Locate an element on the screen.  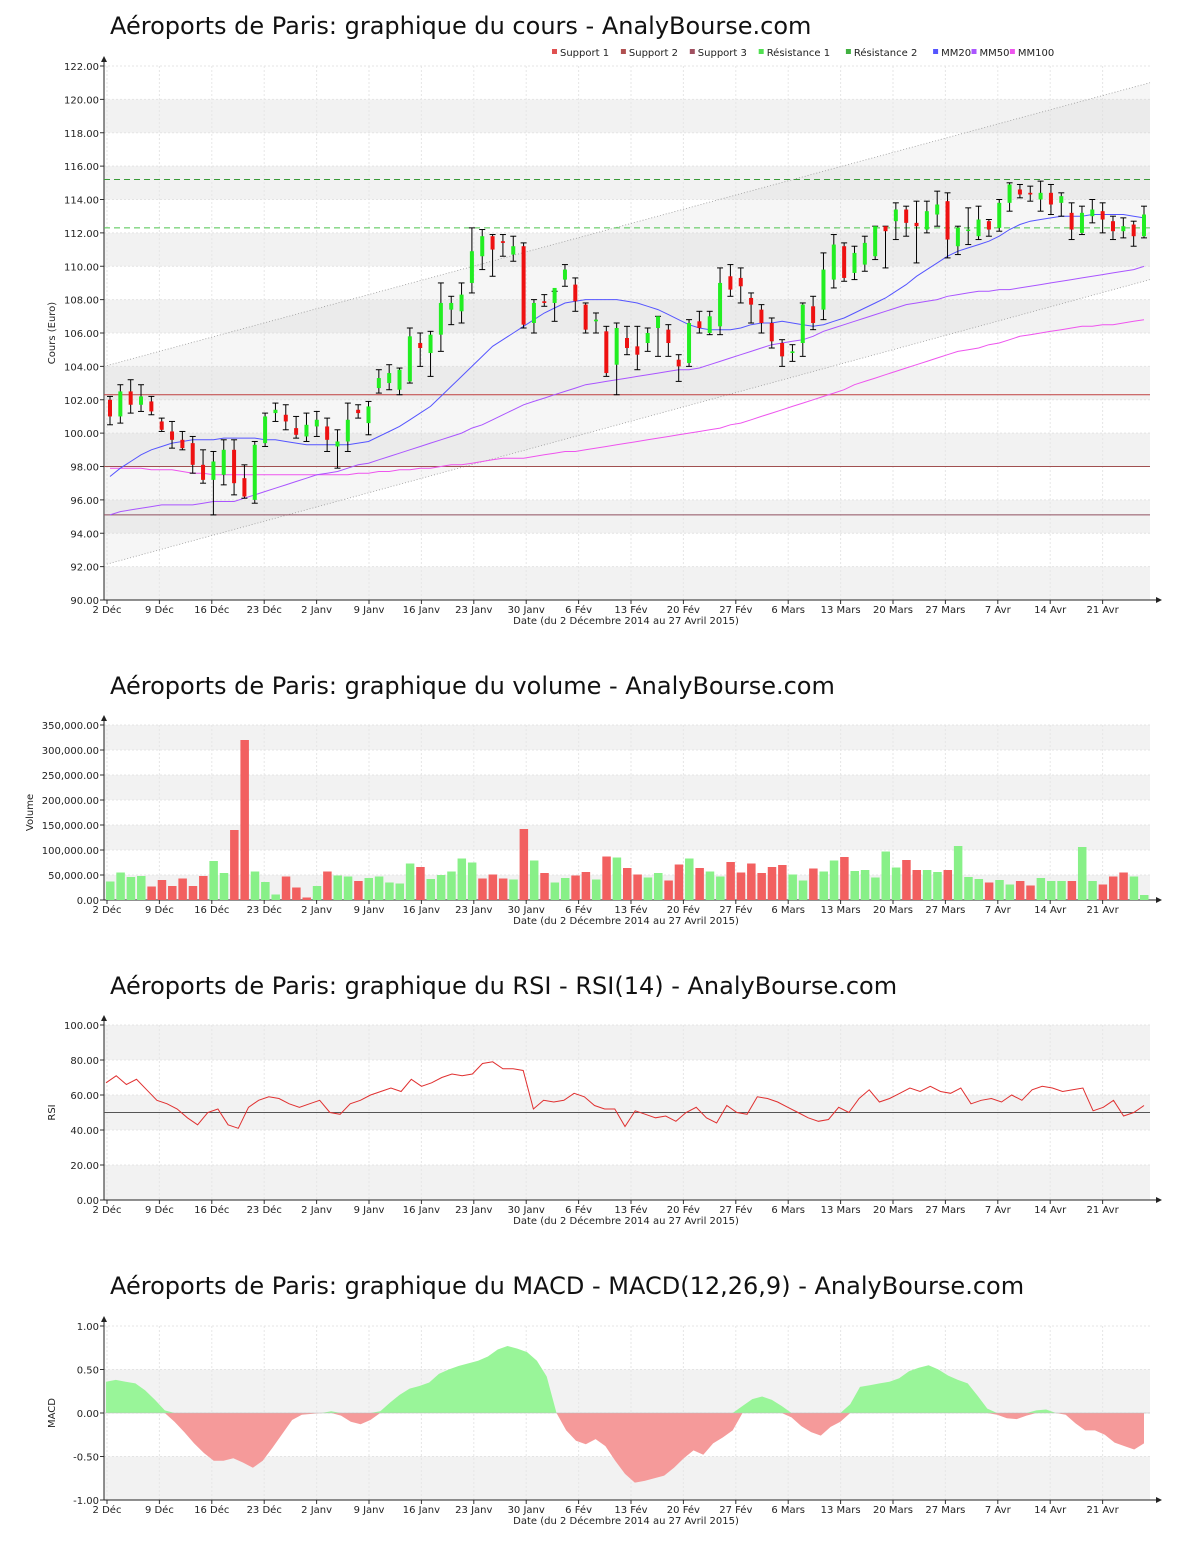
price-ytick-label: 98.00 is located at coordinates (84, 468).